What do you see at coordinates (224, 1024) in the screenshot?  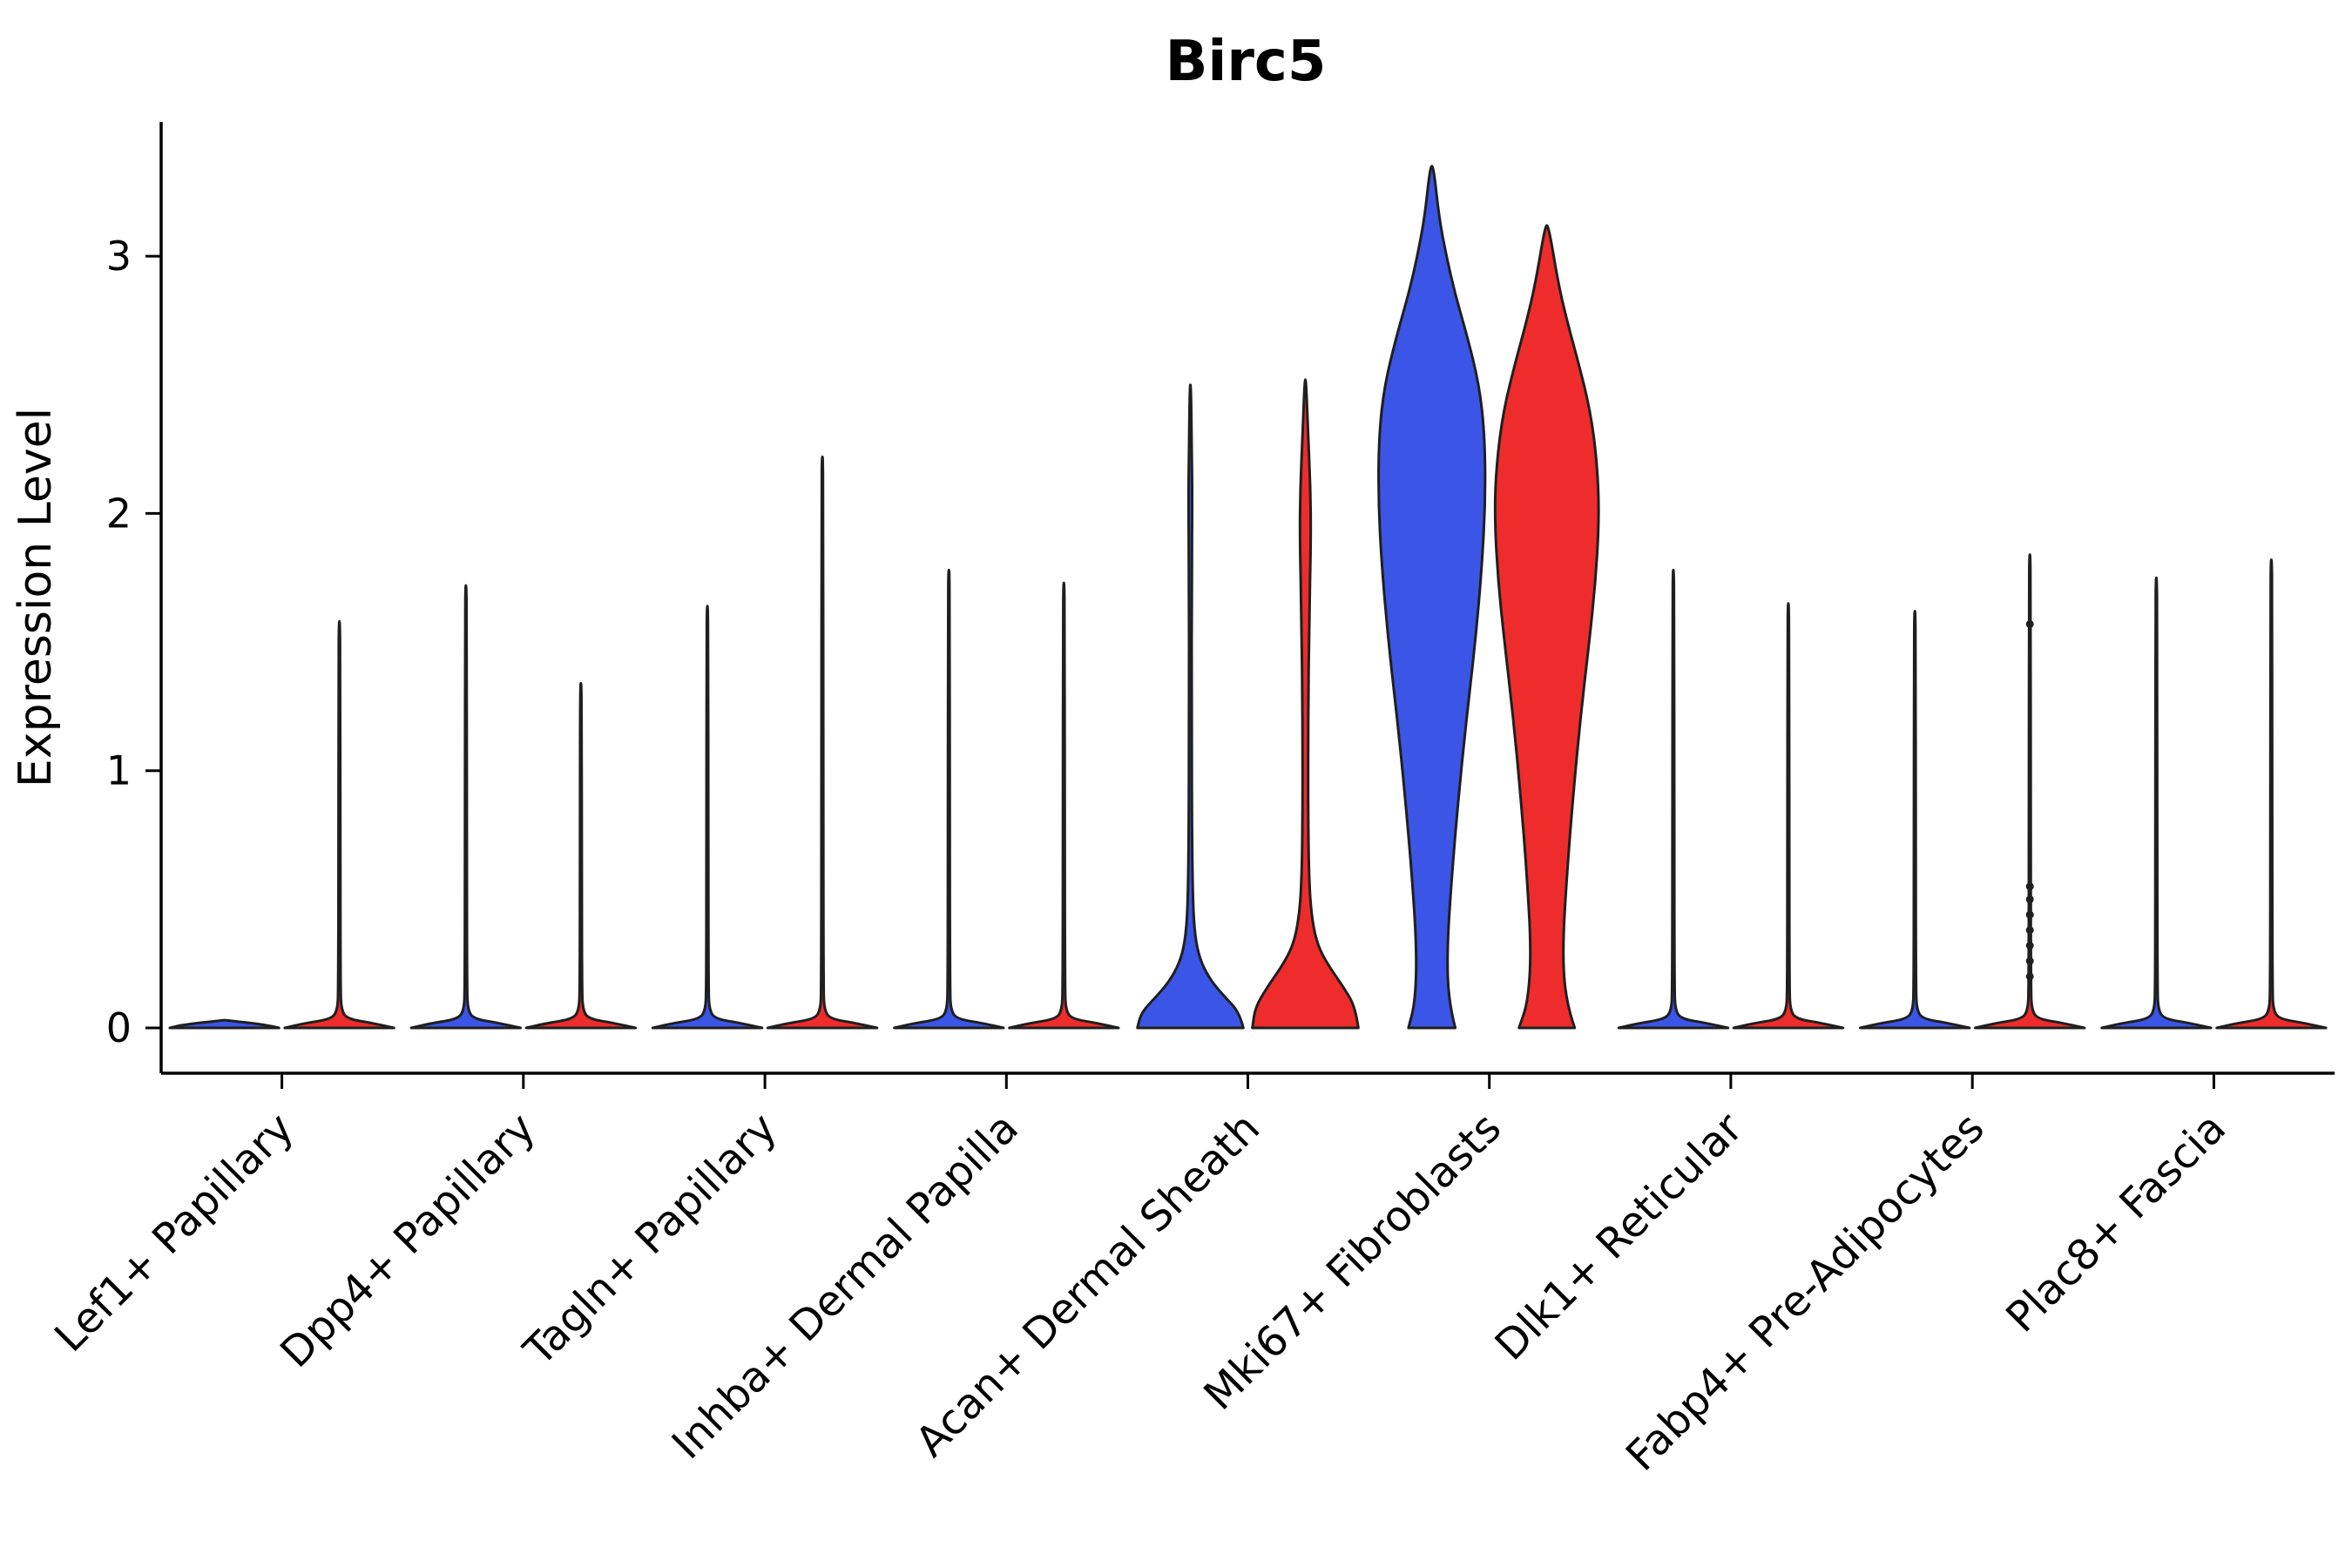 I see `violin-blue-lef1-papillary` at bounding box center [224, 1024].